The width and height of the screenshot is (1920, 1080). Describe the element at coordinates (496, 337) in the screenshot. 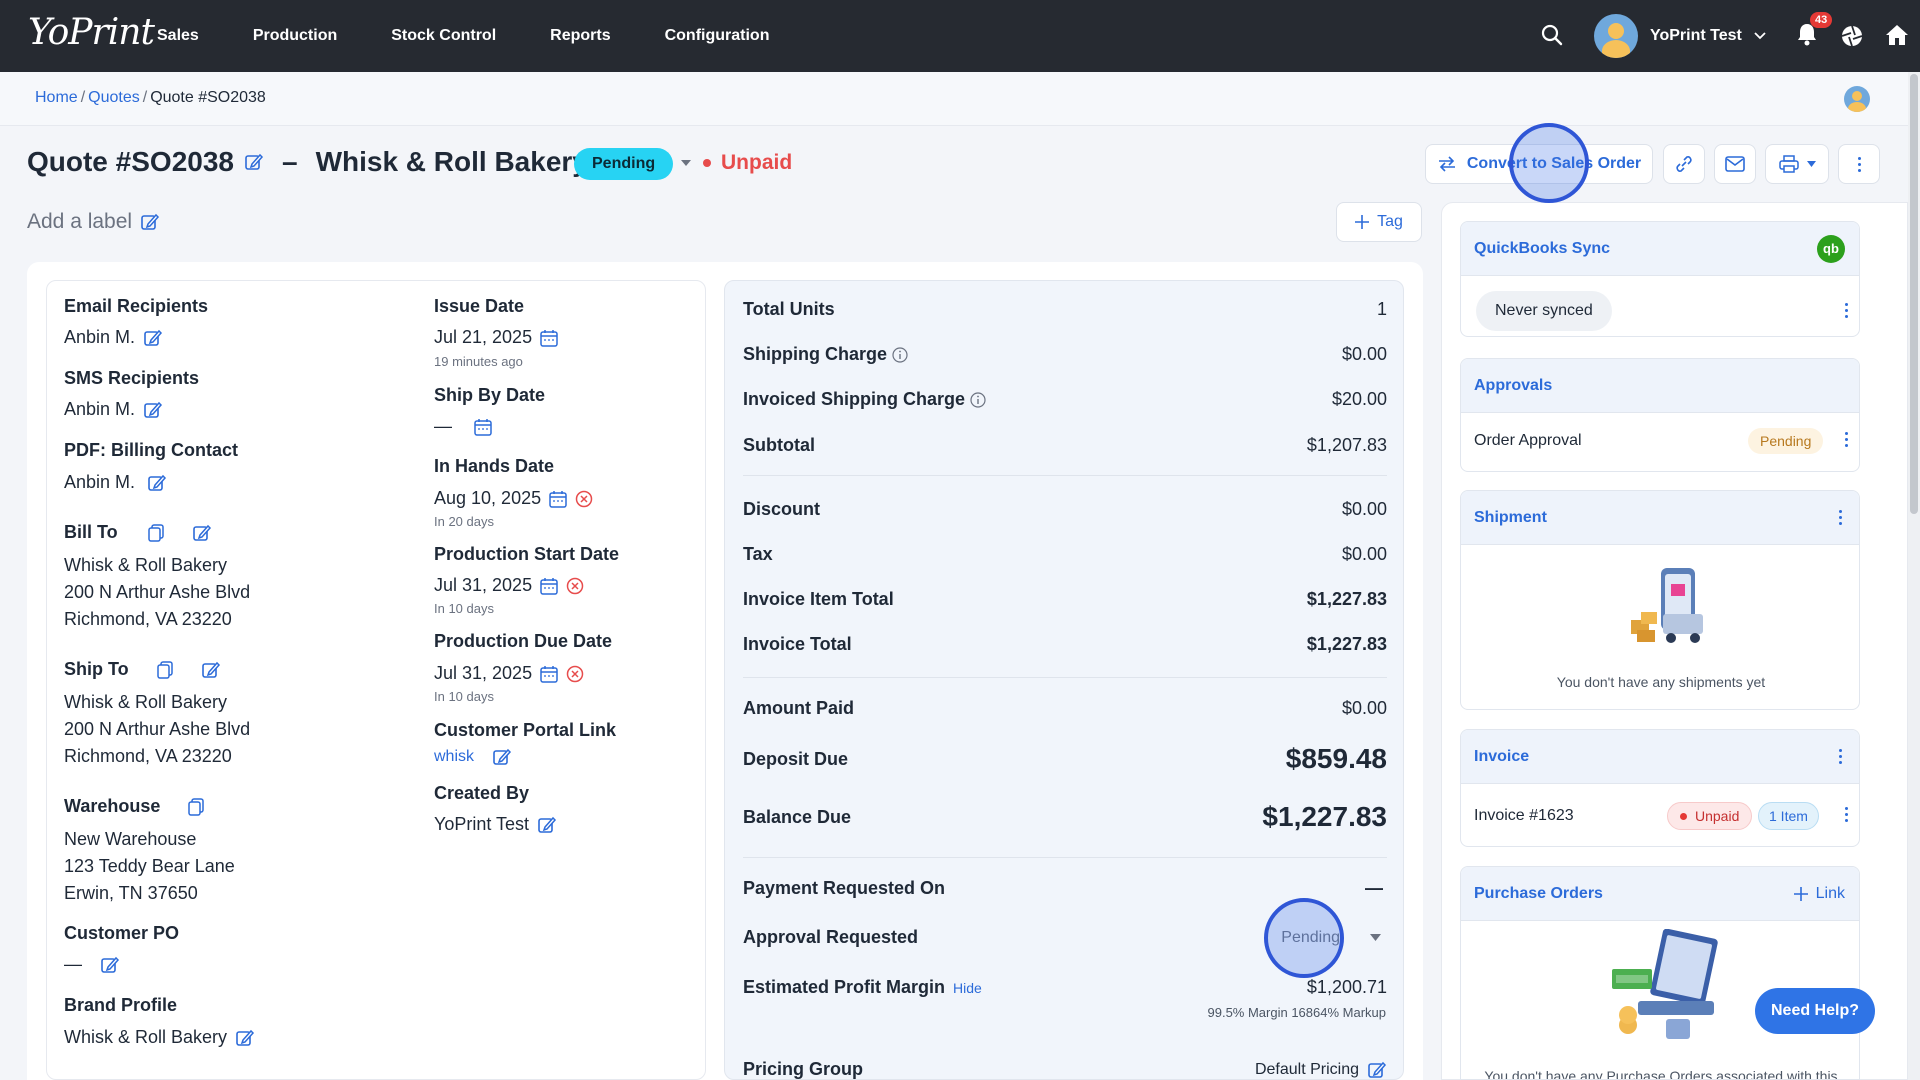

I see `issue-date-value: Jul 21, 2025` at that location.